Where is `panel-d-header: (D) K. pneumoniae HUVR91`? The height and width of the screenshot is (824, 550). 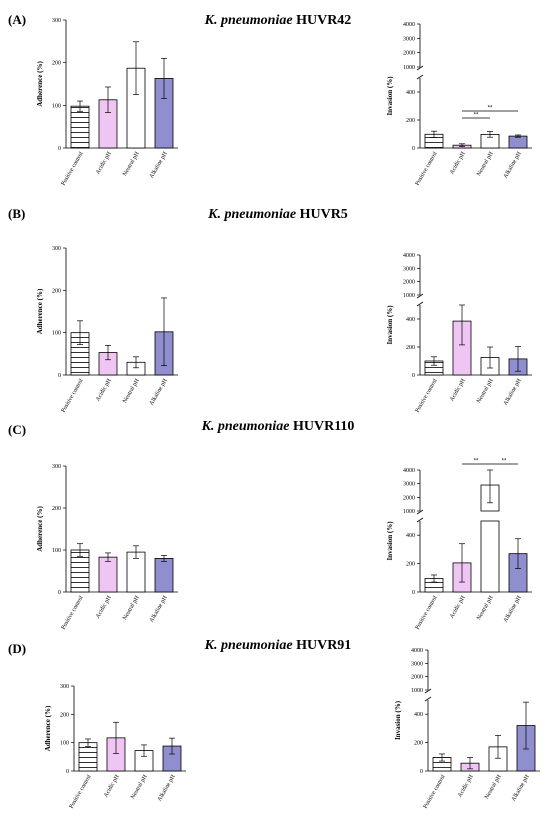 panel-d-header: (D) K. pneumoniae HUVR91 is located at coordinates (179, 647).